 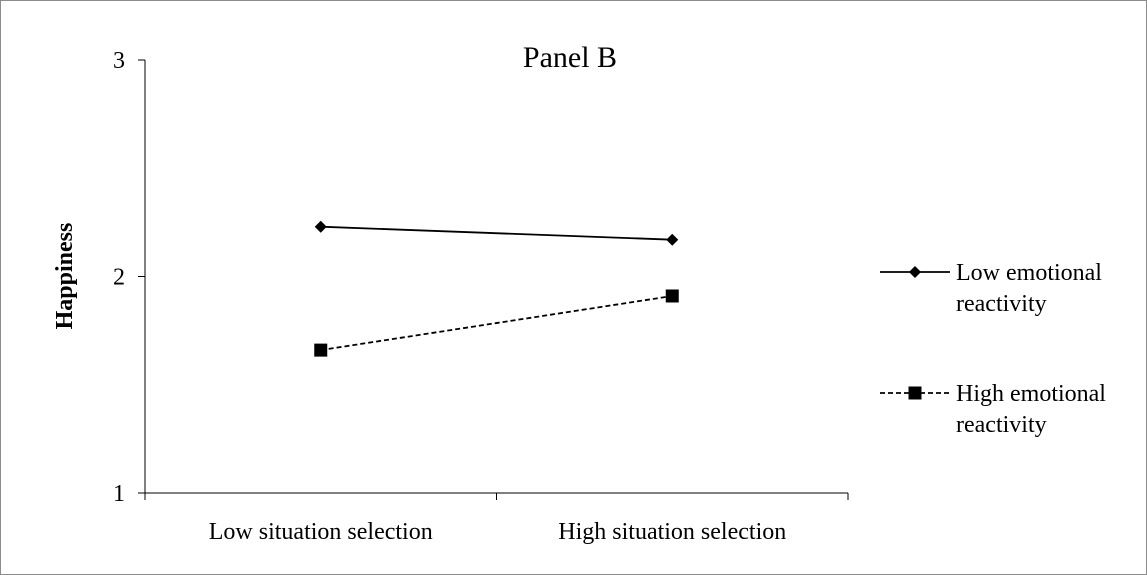 I want to click on y-axis-label: Happiness, so click(x=65, y=276).